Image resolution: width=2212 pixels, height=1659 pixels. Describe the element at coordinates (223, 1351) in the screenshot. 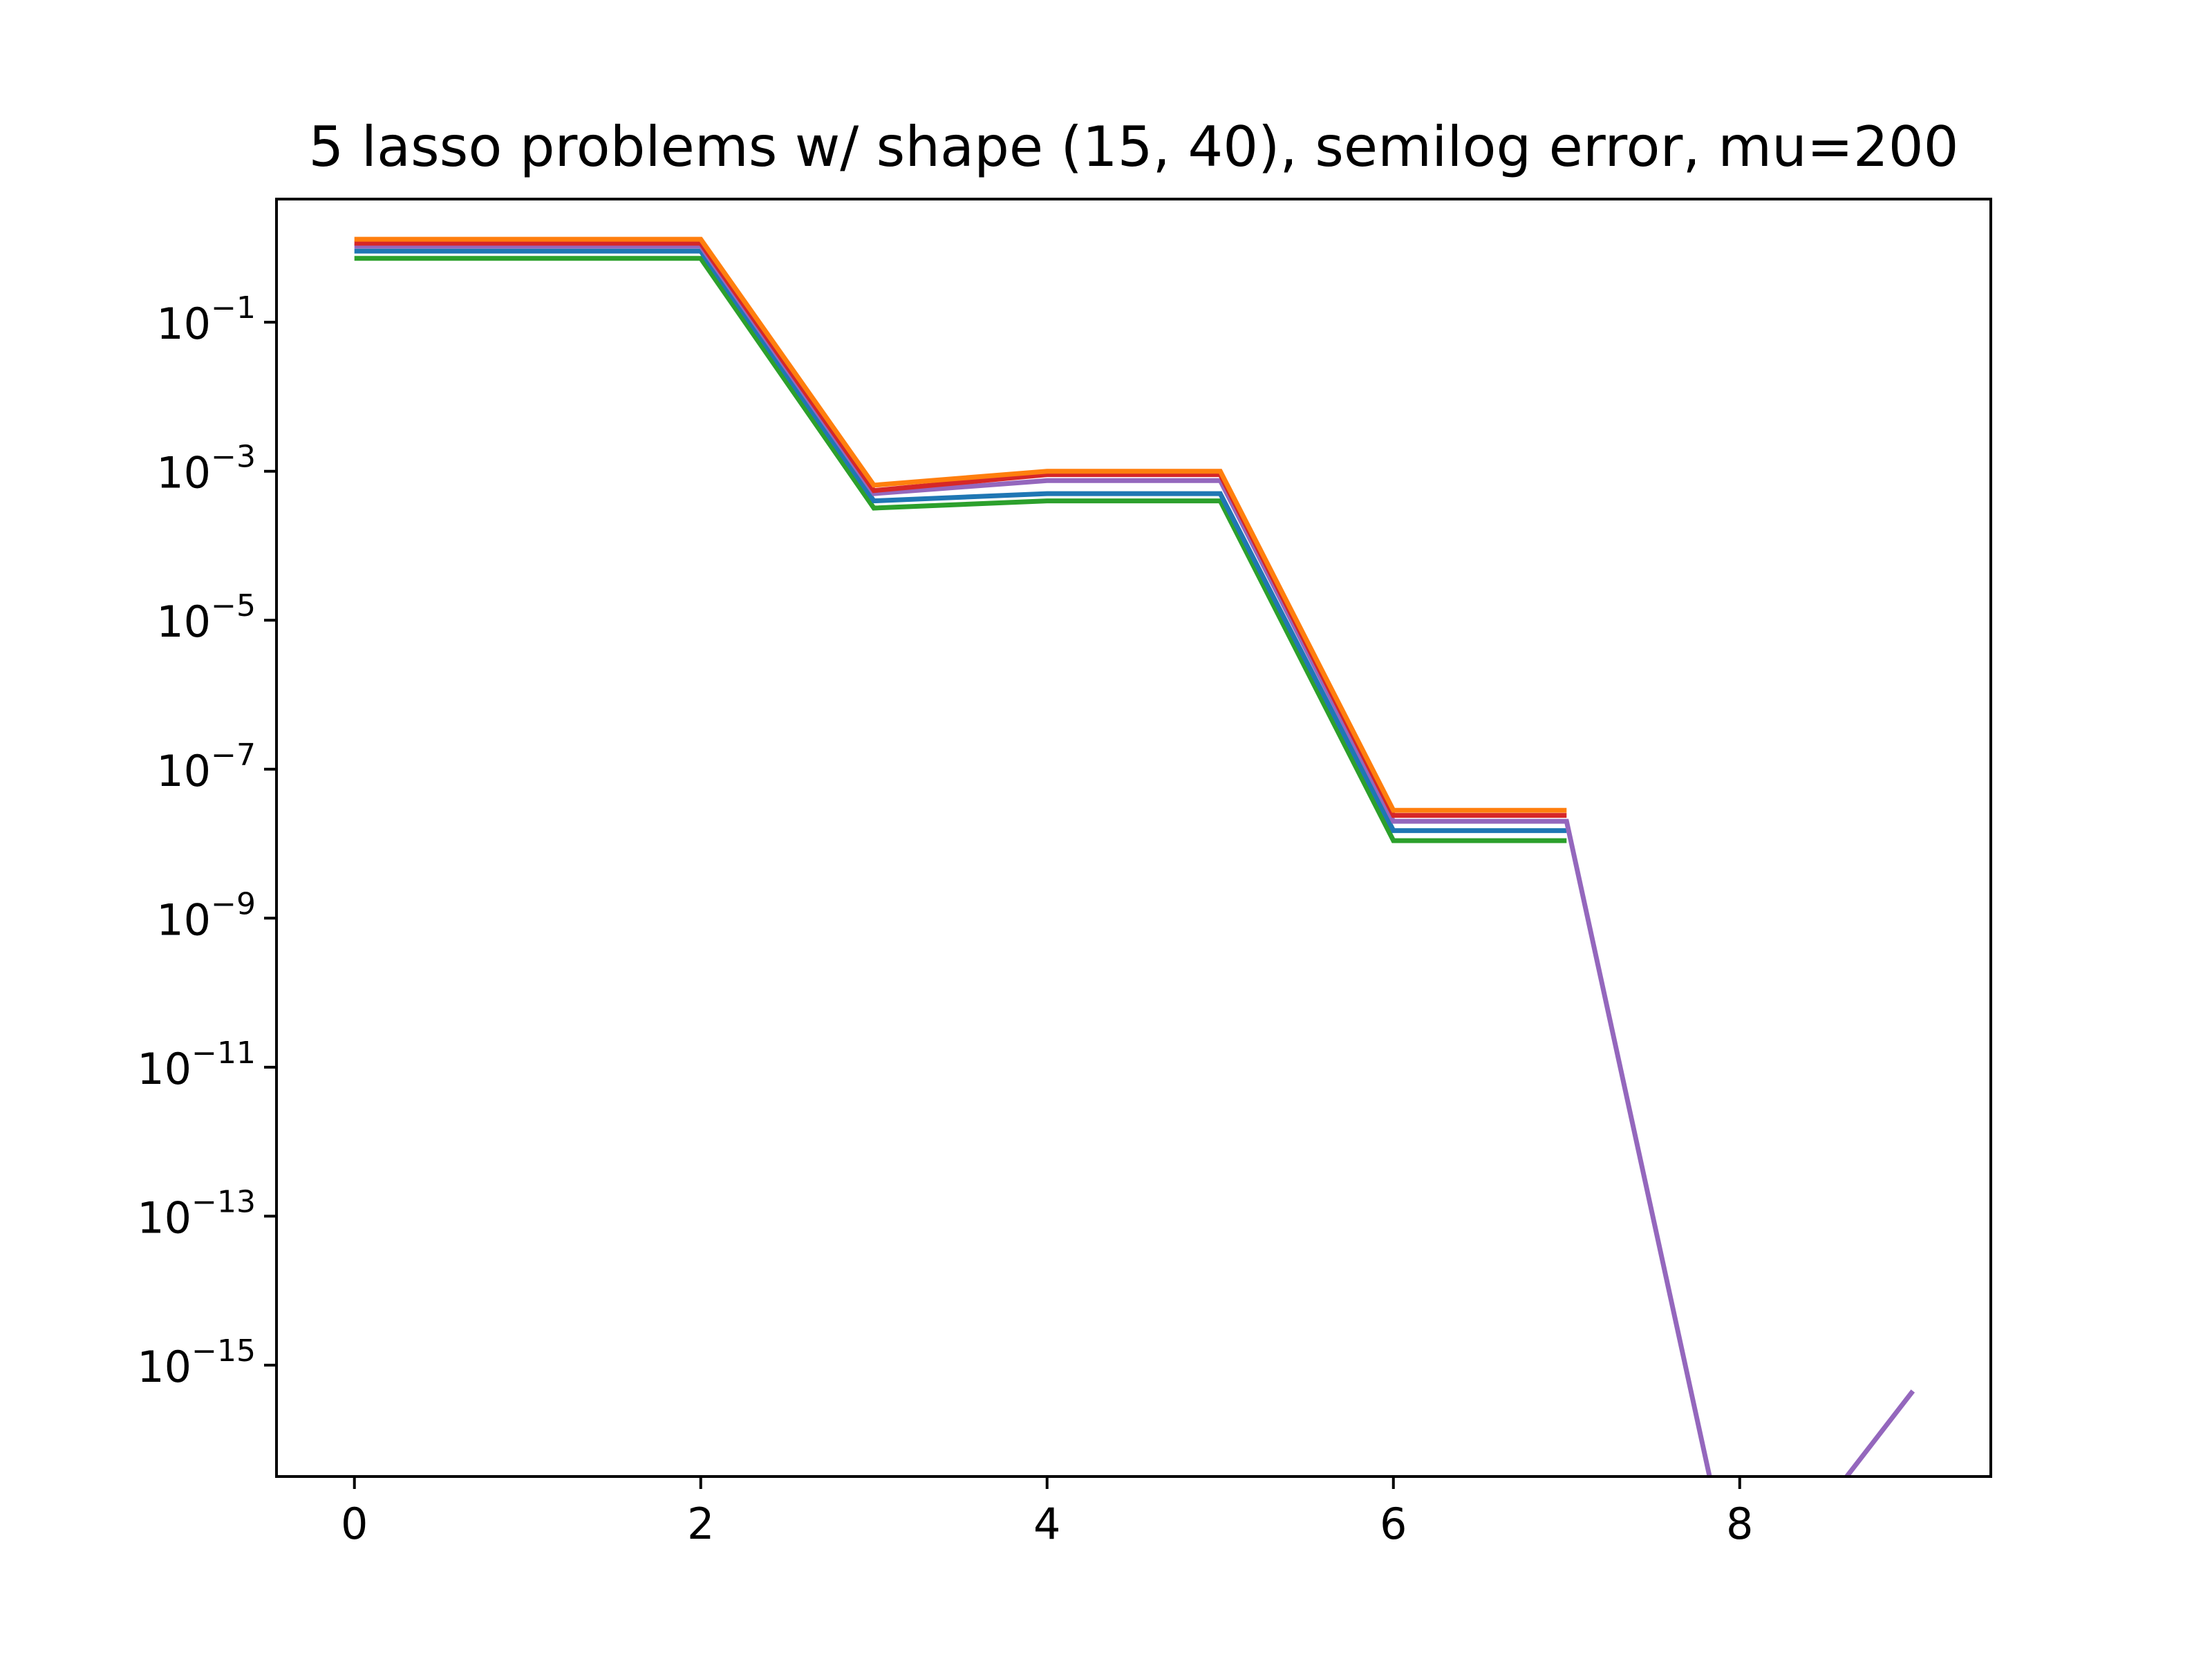

I see `y-tick-exponent-7: −15` at that location.